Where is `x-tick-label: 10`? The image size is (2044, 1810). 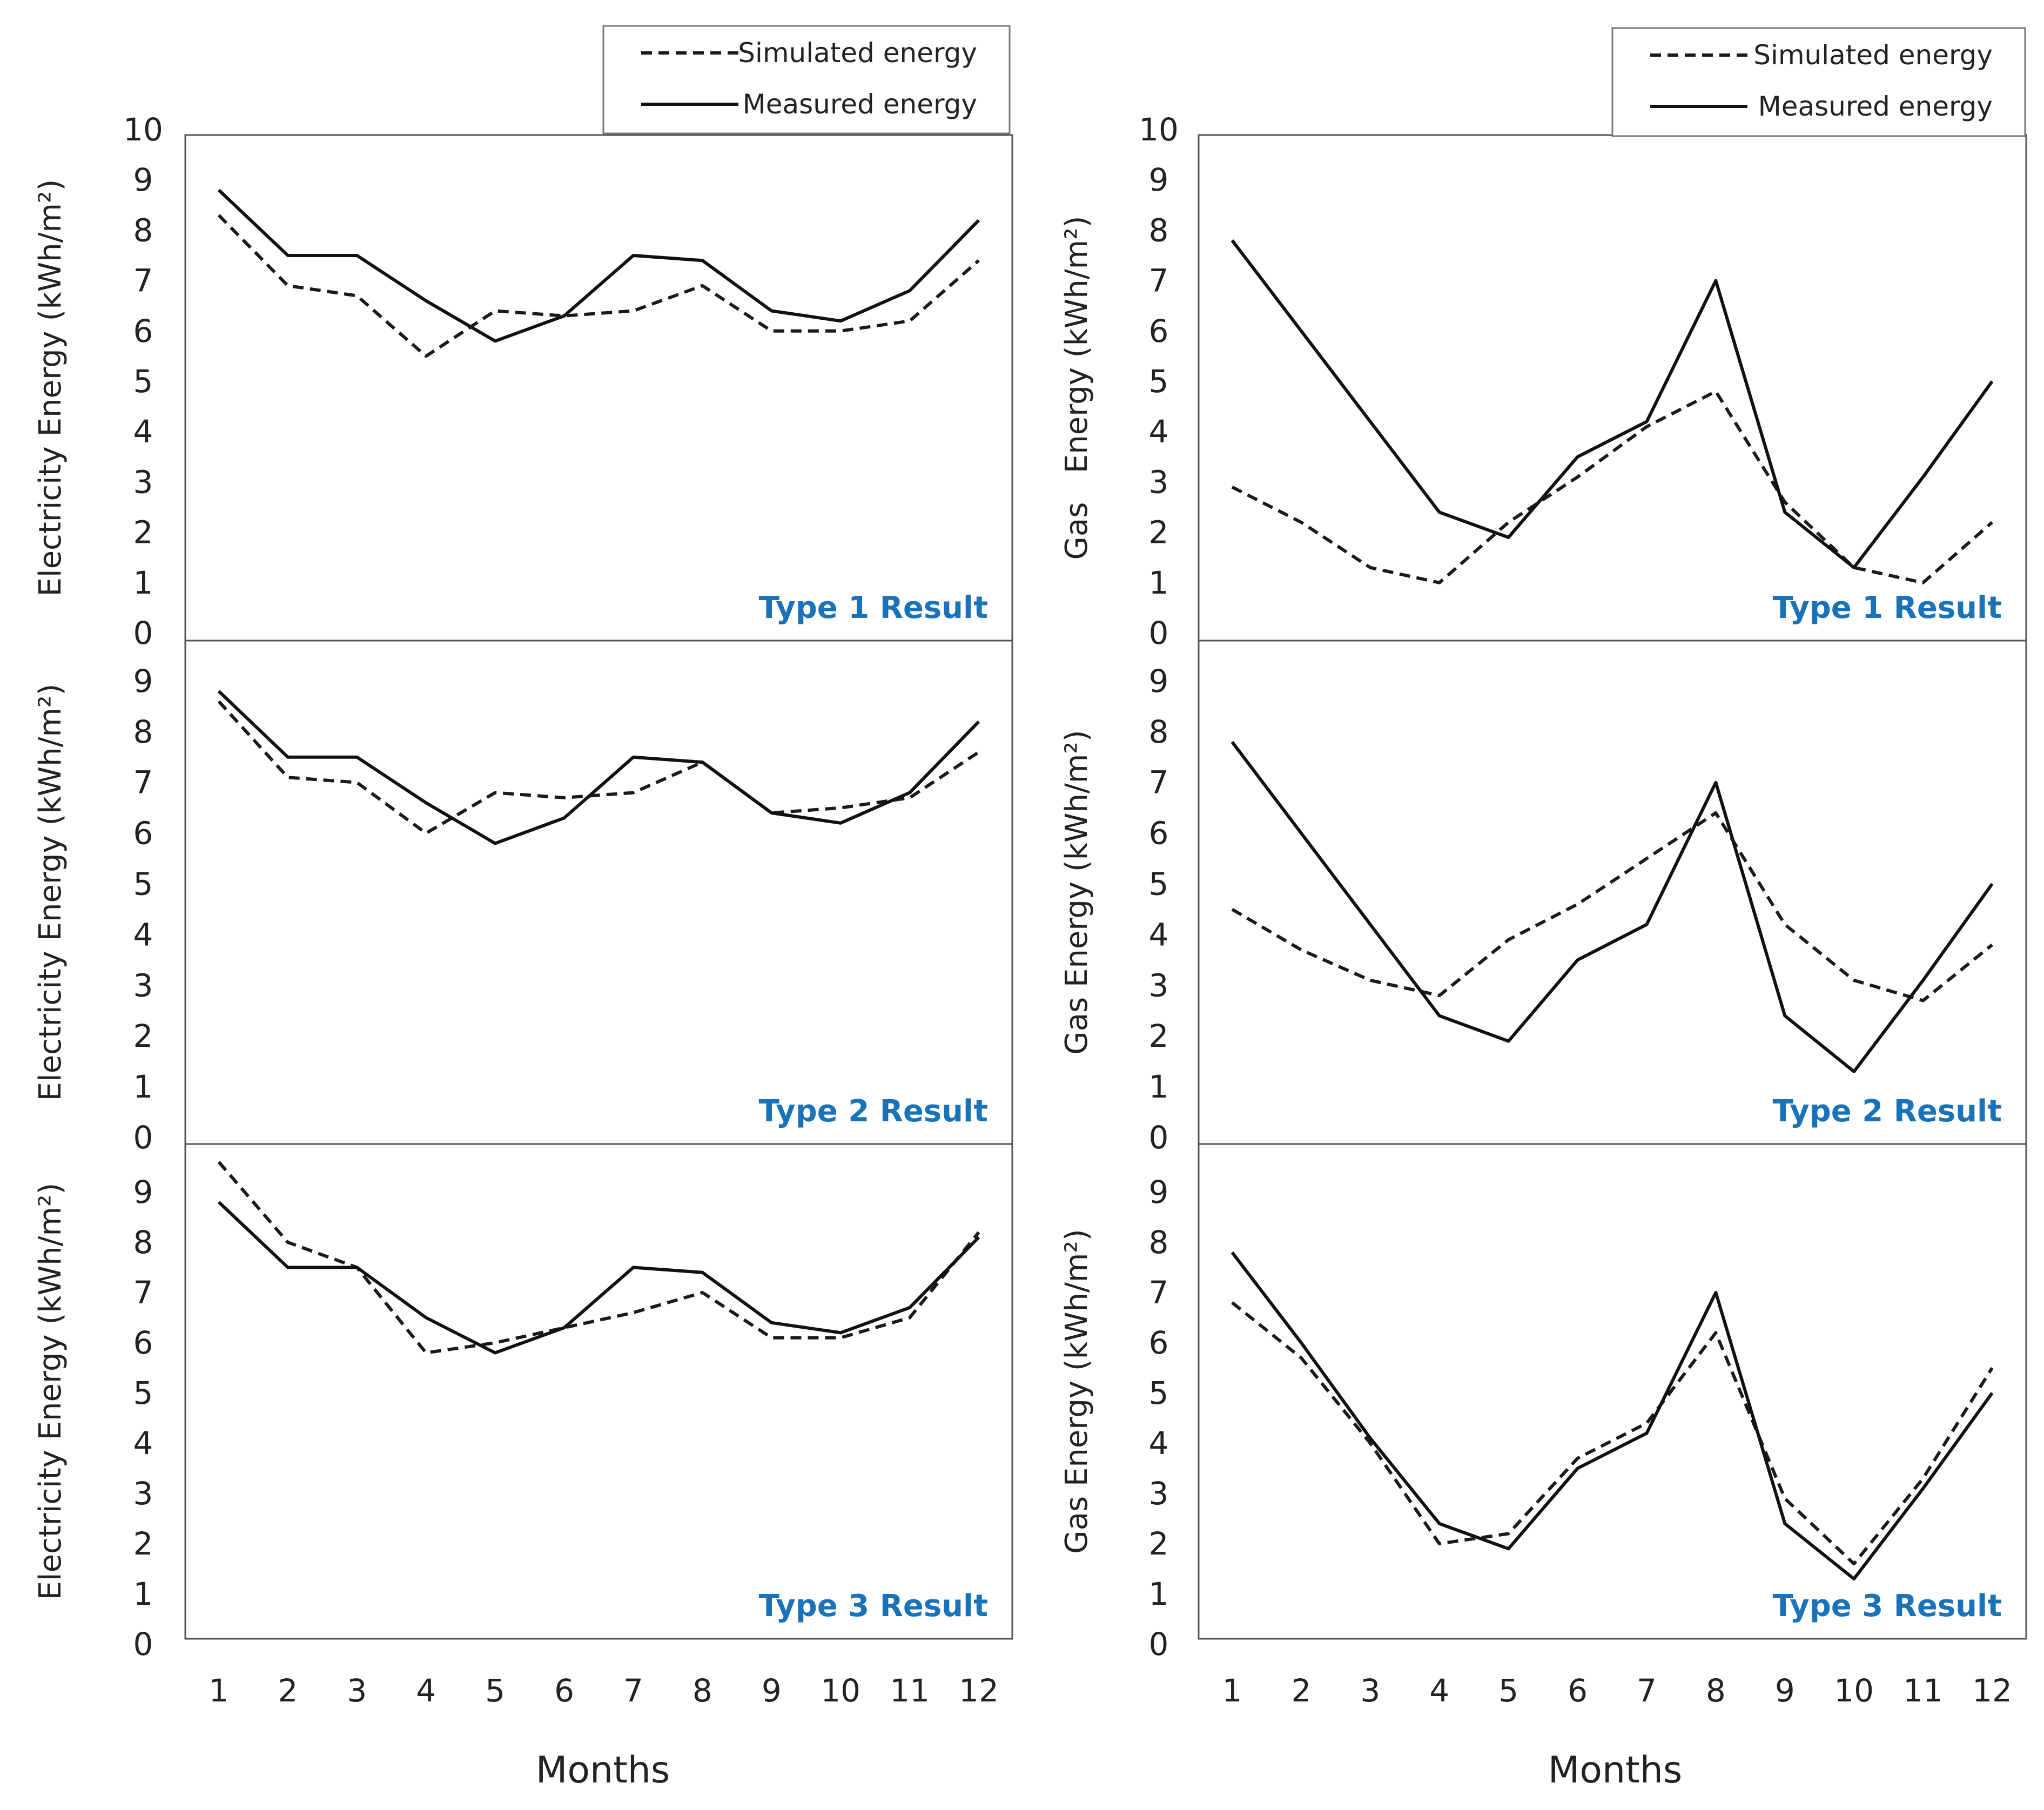
x-tick-label: 10 is located at coordinates (1854, 1690).